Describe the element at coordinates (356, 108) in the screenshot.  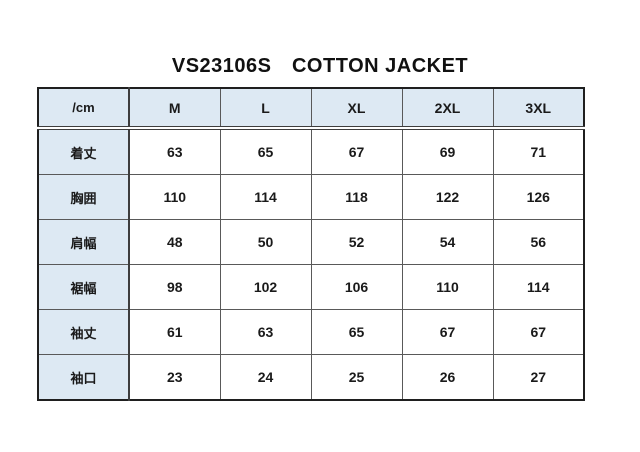
I see `column-header-xl: XL` at that location.